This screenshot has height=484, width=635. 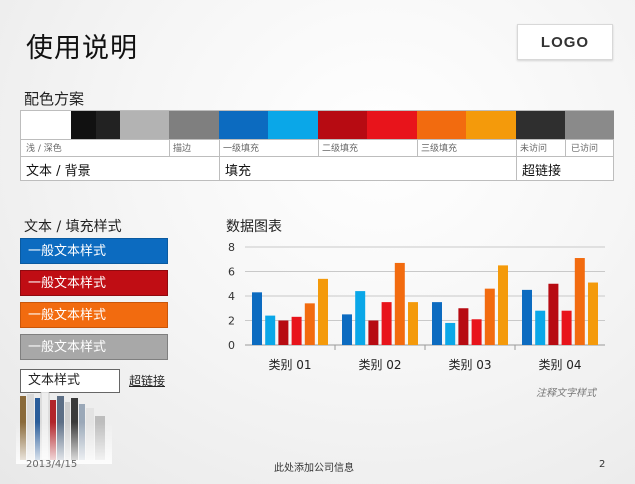 What do you see at coordinates (73, 227) in the screenshot?
I see `text-fill-style-title: 文本 / 填充样式` at bounding box center [73, 227].